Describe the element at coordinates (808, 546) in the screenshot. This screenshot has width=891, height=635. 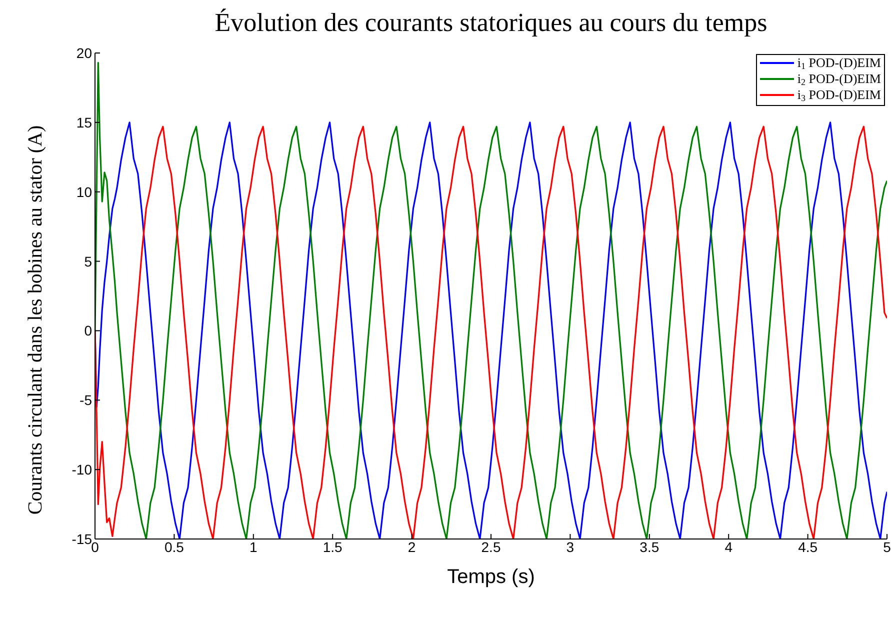
I see `x-tick-label: 4.5` at that location.